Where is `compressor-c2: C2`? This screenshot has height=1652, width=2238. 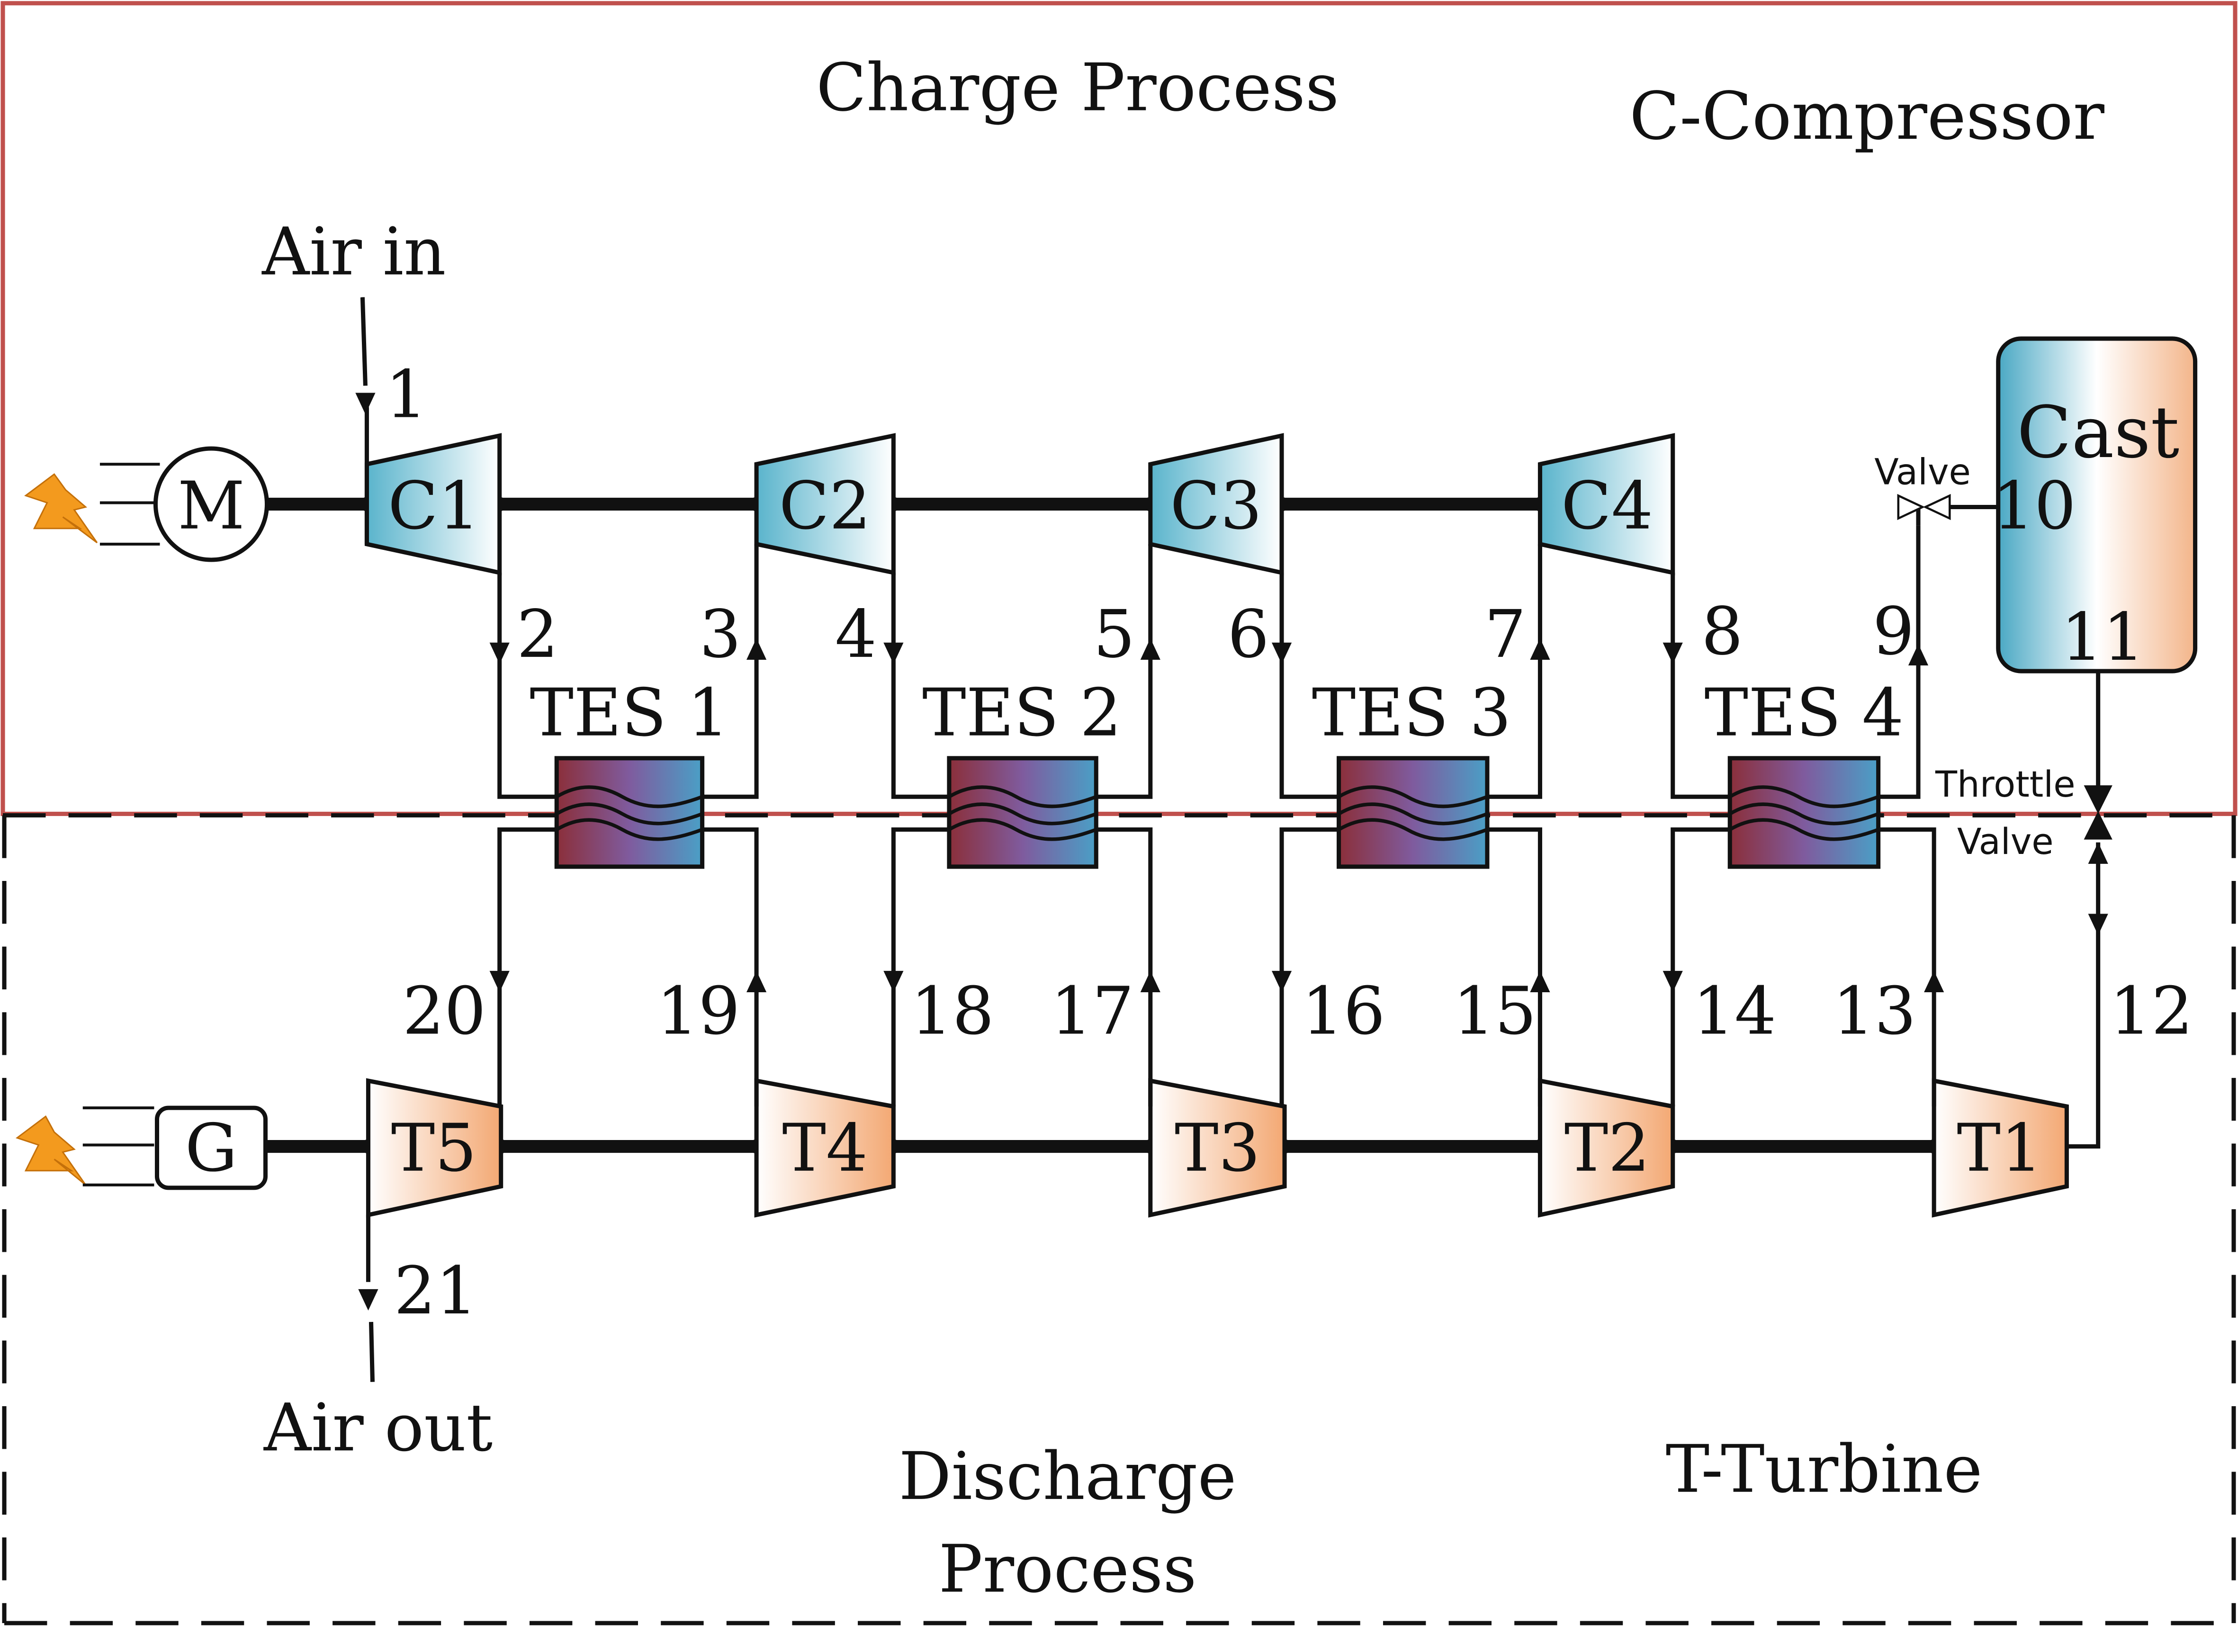 compressor-c2: C2 is located at coordinates (825, 504).